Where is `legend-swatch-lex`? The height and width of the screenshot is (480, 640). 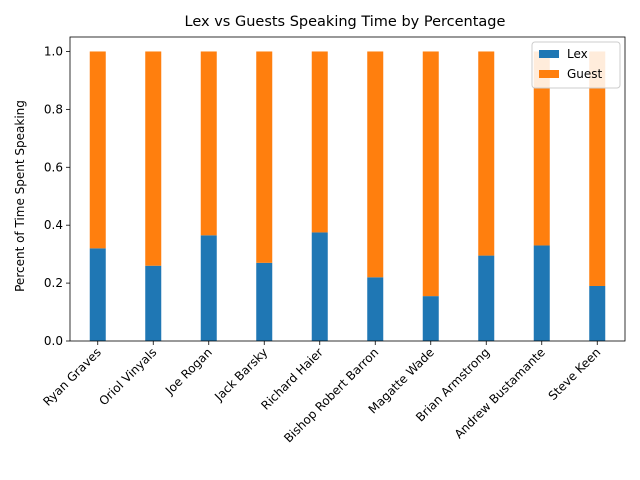 legend-swatch-lex is located at coordinates (549, 54).